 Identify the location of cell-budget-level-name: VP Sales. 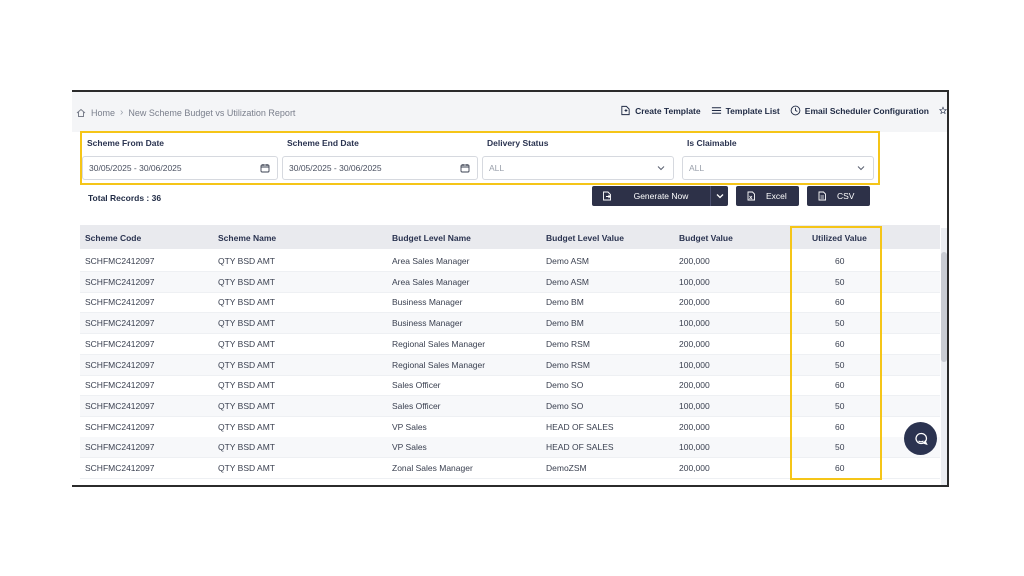
(409, 447).